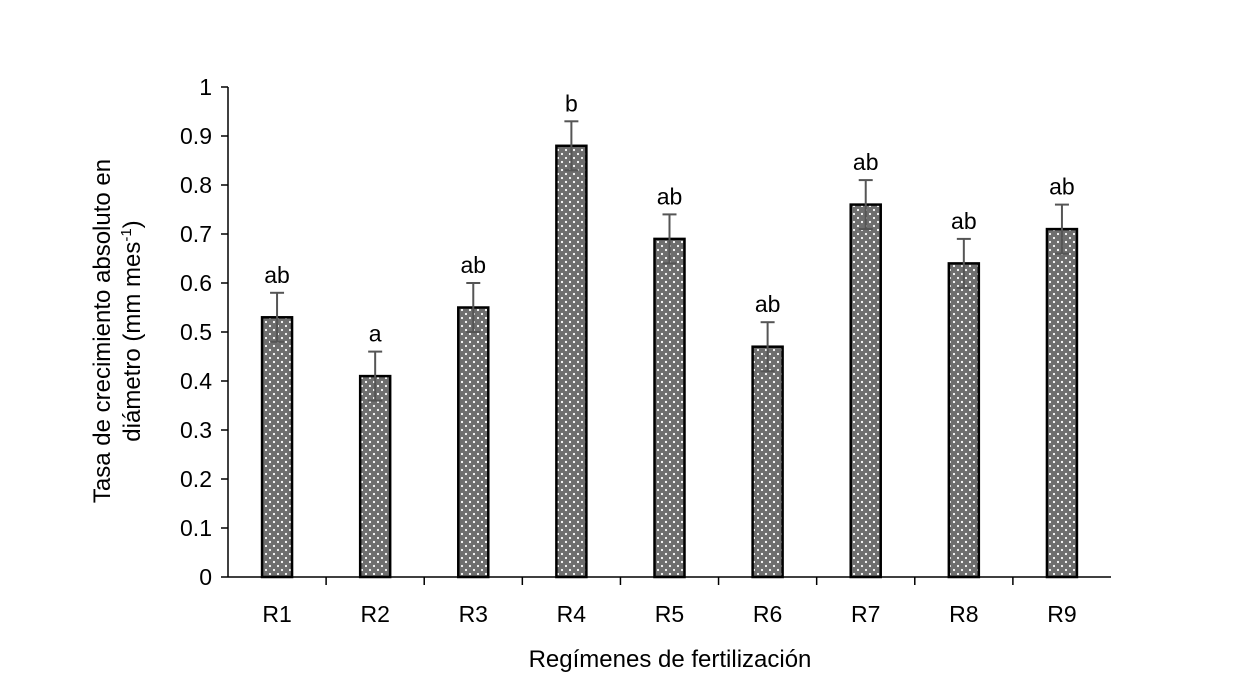 The height and width of the screenshot is (693, 1237). What do you see at coordinates (473, 265) in the screenshot?
I see `significance-label-r3: ab` at bounding box center [473, 265].